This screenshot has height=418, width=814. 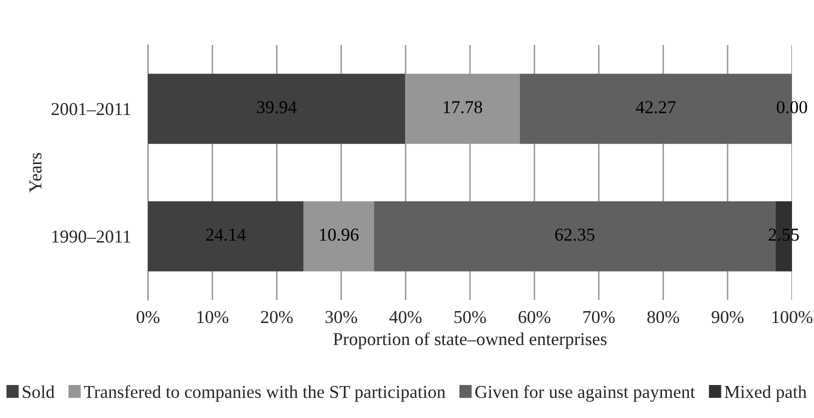 I want to click on data-label: 39.94, so click(x=277, y=107).